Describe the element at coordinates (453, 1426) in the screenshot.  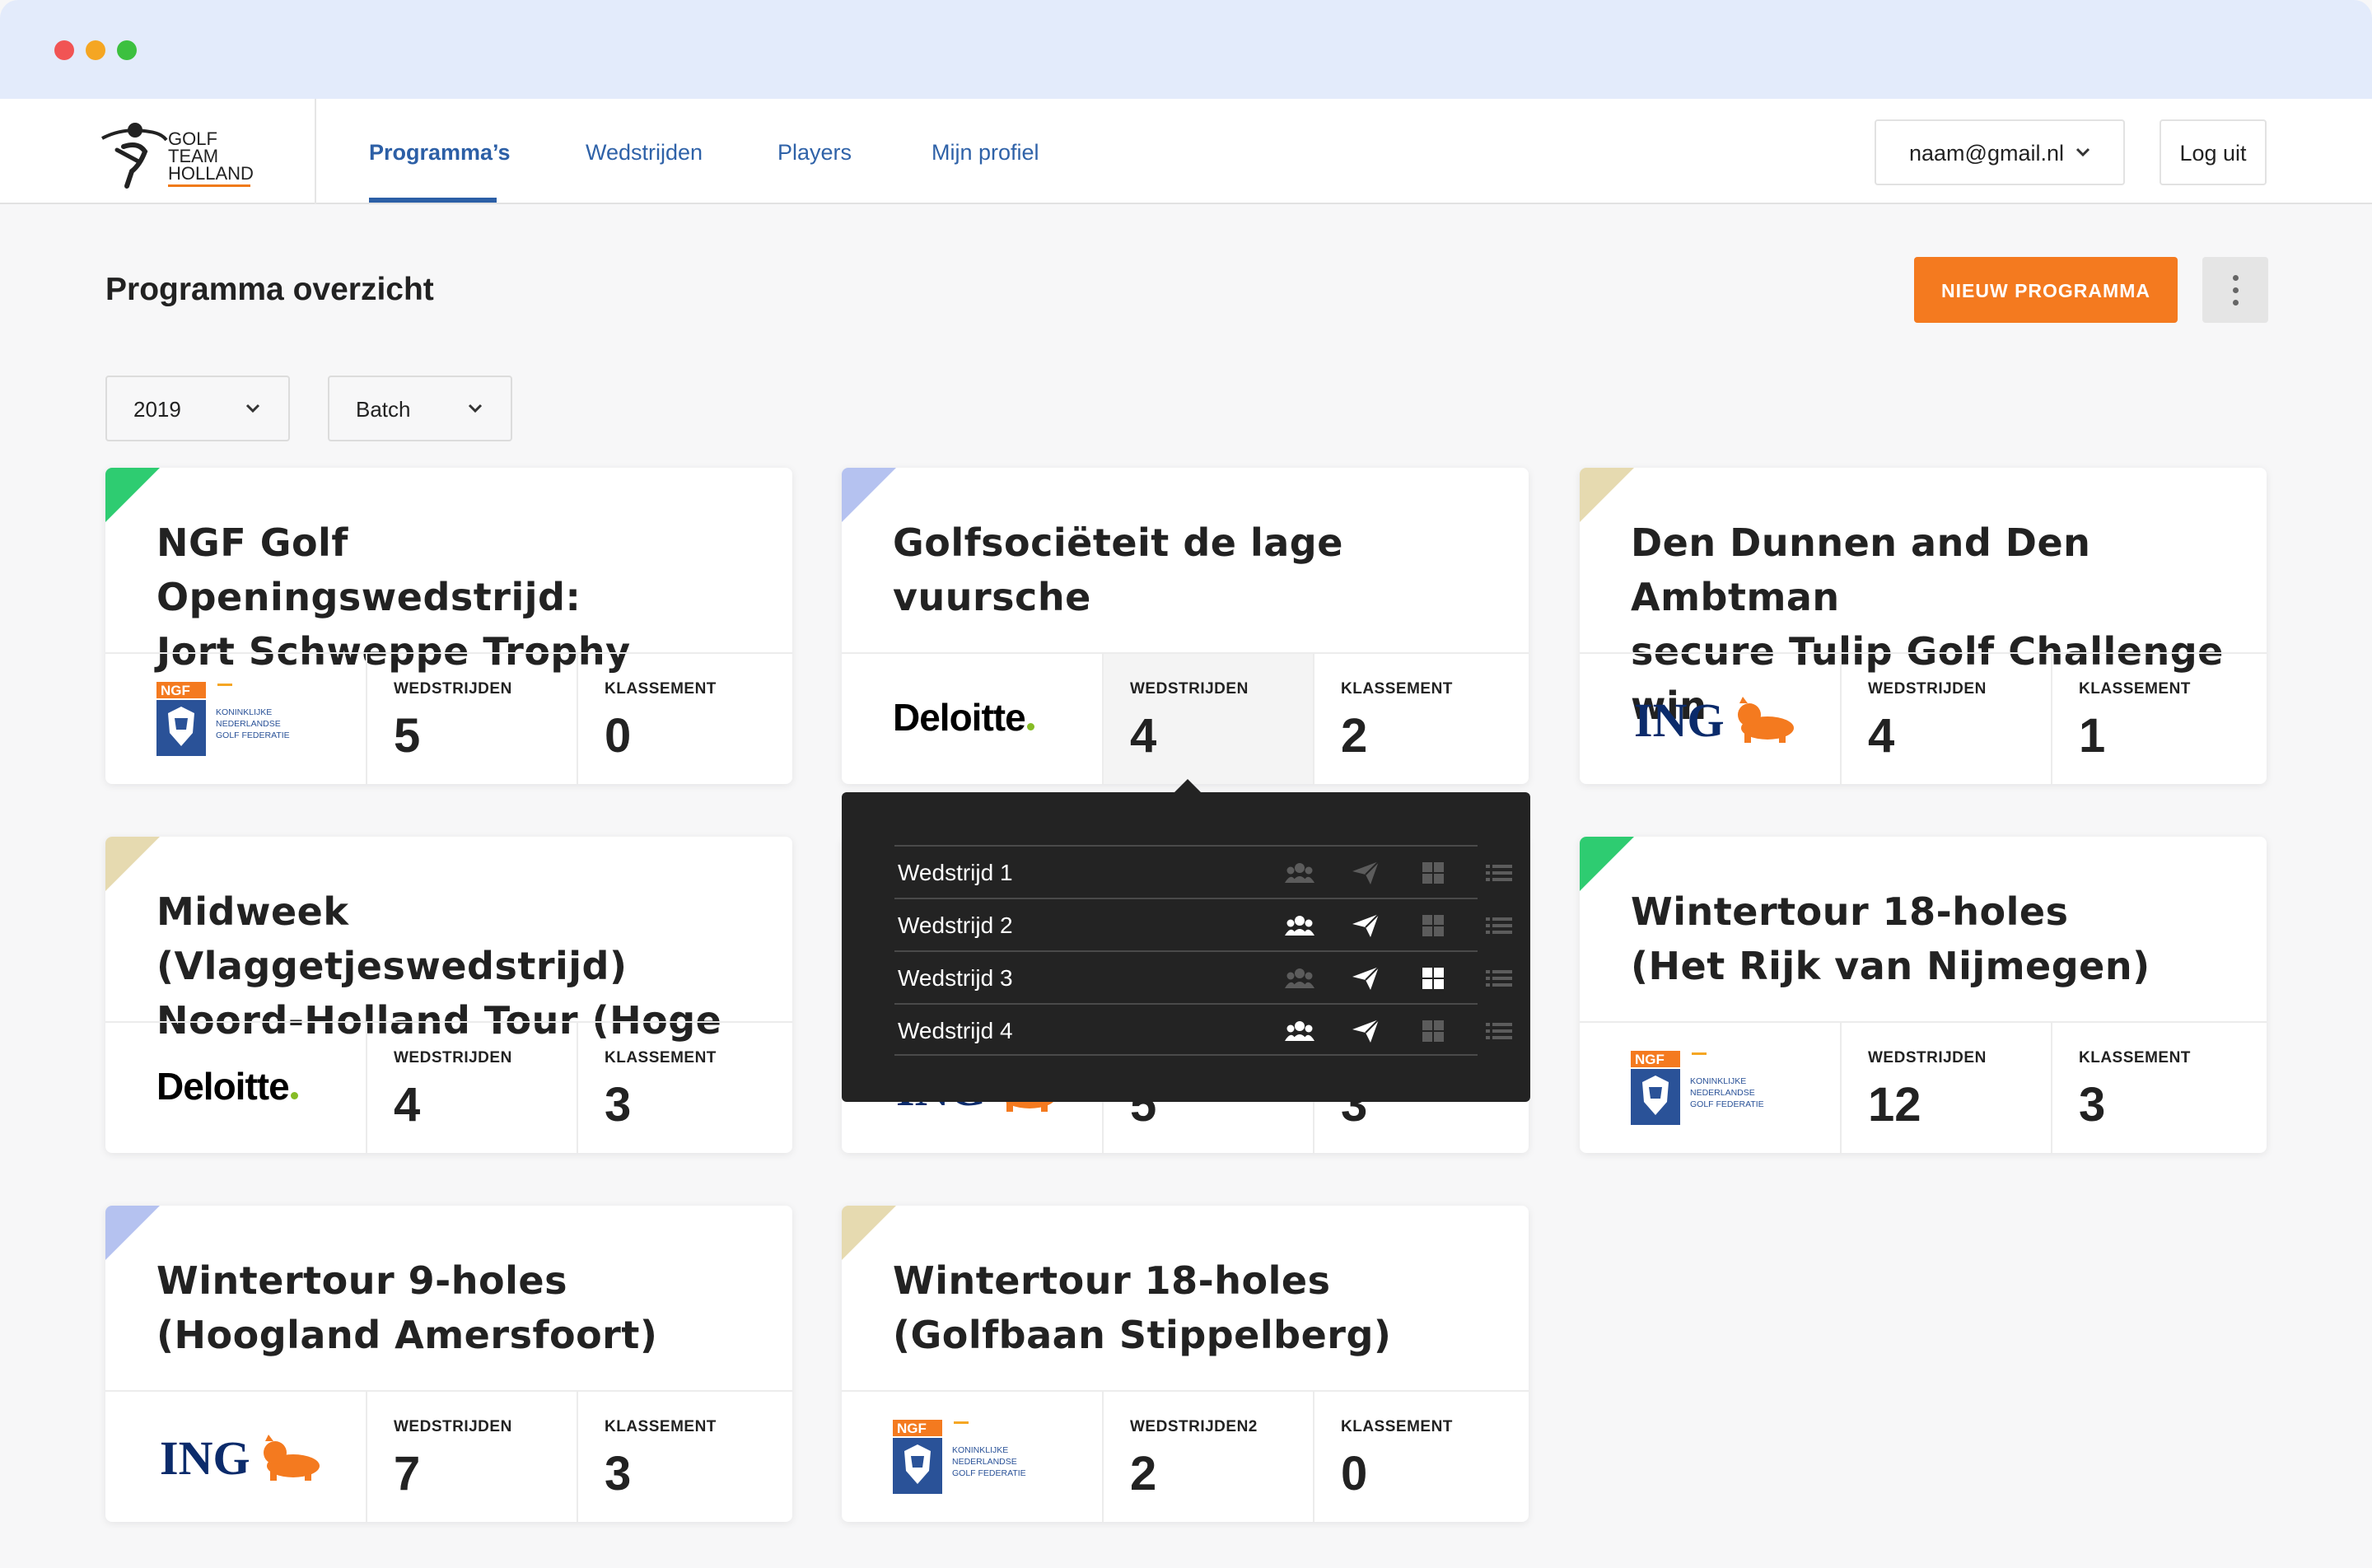
I see `wedstrijden-label: WEDSTRIJDEN` at that location.